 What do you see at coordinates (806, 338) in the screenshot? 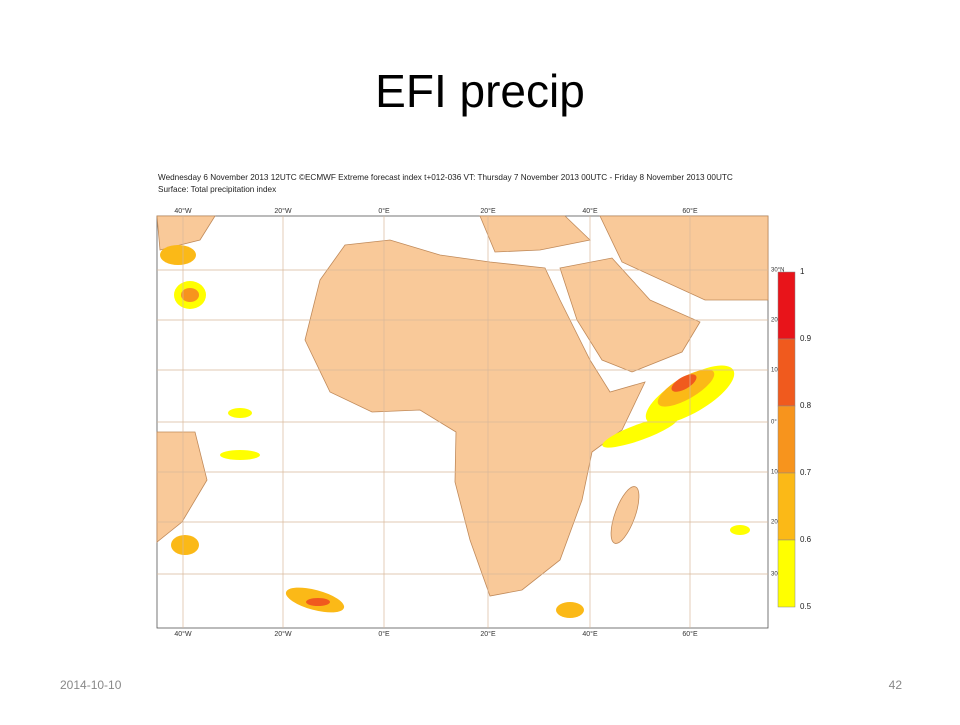
I see `colorbar-label: 0.9` at bounding box center [806, 338].